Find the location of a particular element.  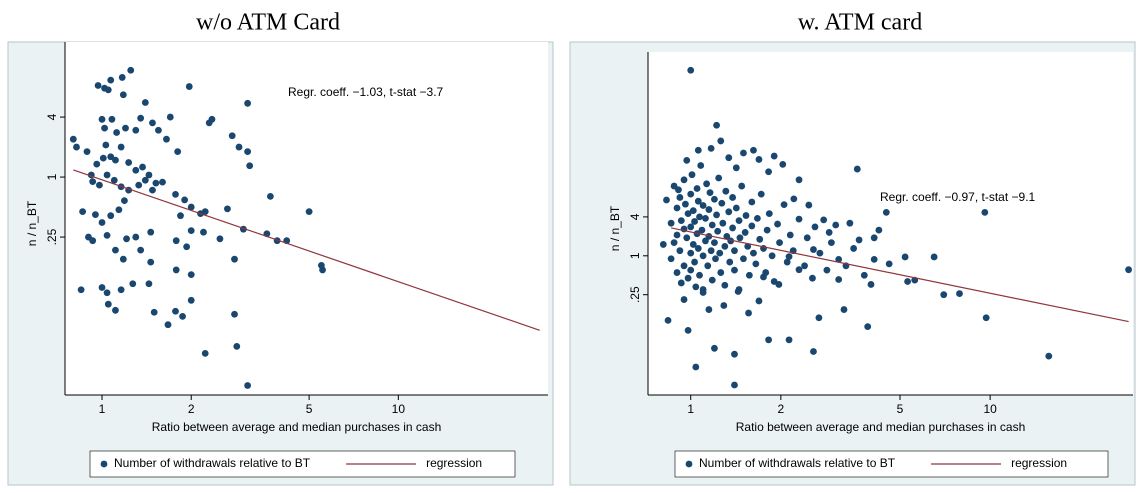

annotation: Regr. coeff. −1.03, t-stat −3.7 is located at coordinates (366, 92).